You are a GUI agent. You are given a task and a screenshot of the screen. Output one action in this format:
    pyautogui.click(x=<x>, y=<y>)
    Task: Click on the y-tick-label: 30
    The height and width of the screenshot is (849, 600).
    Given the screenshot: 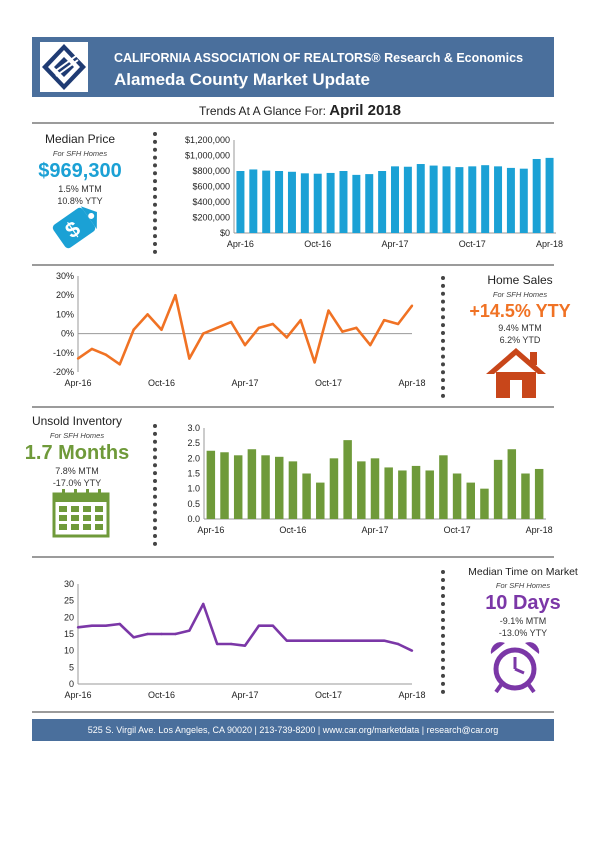 What is the action you would take?
    pyautogui.click(x=69, y=584)
    